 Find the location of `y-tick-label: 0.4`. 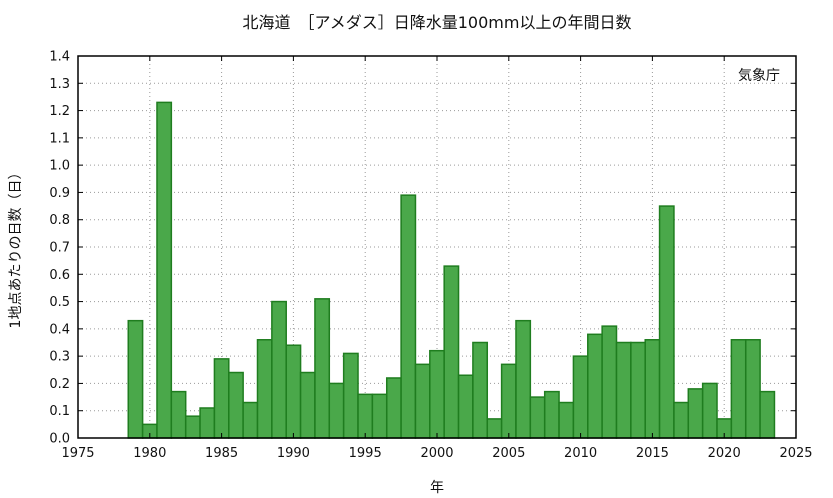

y-tick-label: 0.4 is located at coordinates (59, 329).